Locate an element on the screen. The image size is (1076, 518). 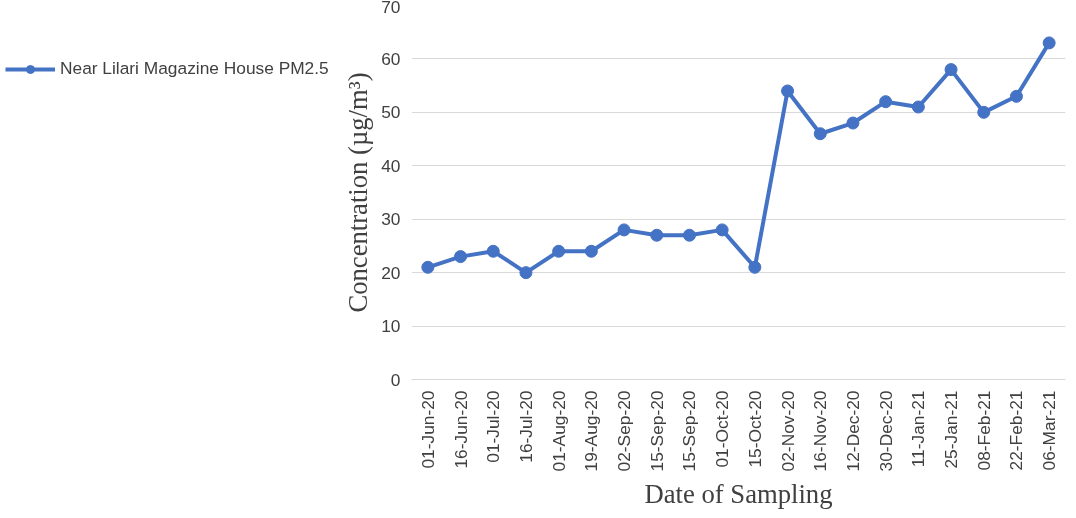
y-tick-label: 50 is located at coordinates (391, 112).